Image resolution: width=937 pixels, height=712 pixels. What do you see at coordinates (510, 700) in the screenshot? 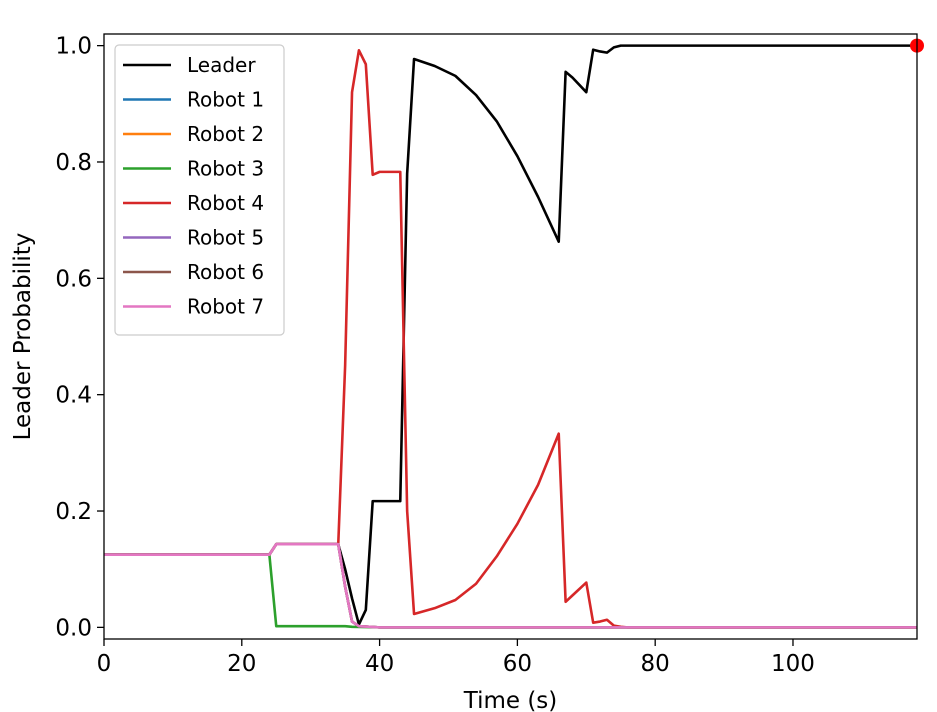
I see `x-axis-label: Time (s)` at bounding box center [510, 700].